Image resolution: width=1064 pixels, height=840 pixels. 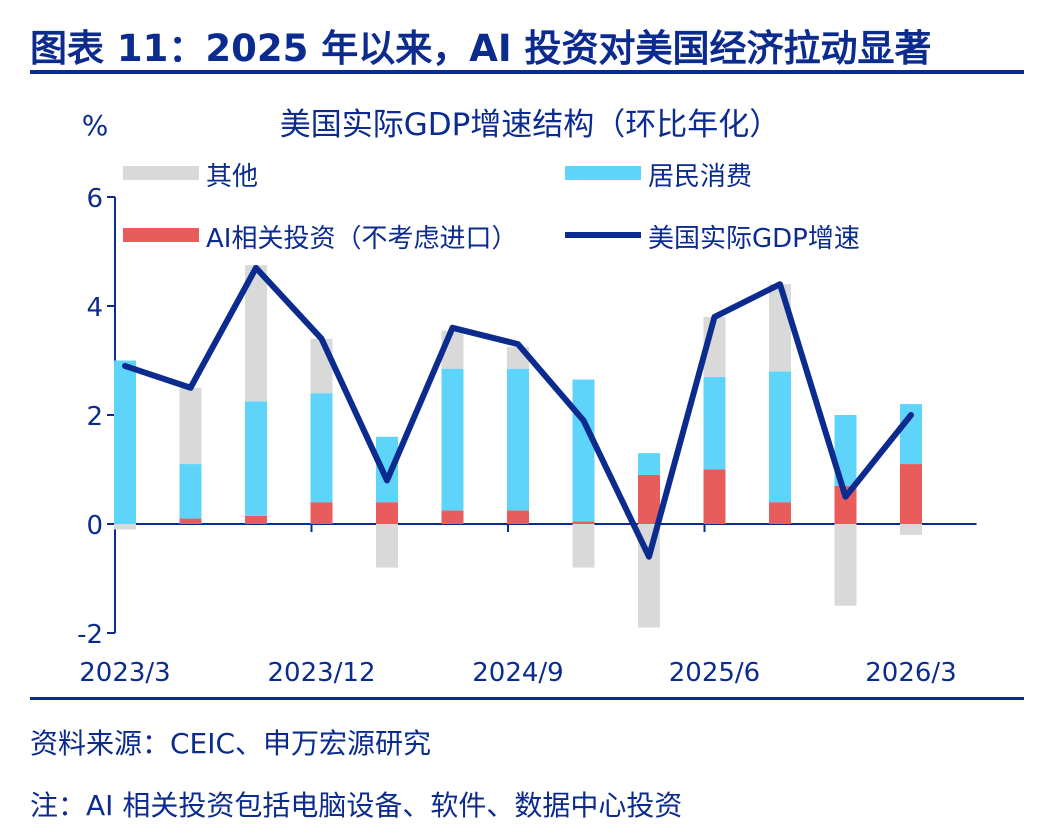 What do you see at coordinates (530, 125) in the screenshot?
I see `chart-title: 美国实际GDP增速结构（环比年化）` at bounding box center [530, 125].